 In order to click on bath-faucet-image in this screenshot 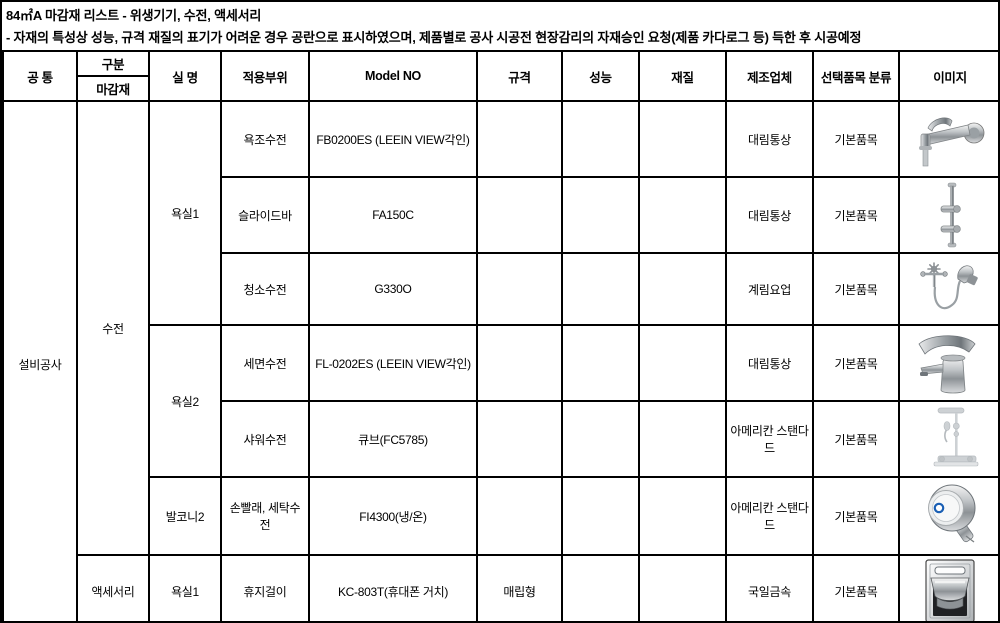, I will do `click(950, 139)`.